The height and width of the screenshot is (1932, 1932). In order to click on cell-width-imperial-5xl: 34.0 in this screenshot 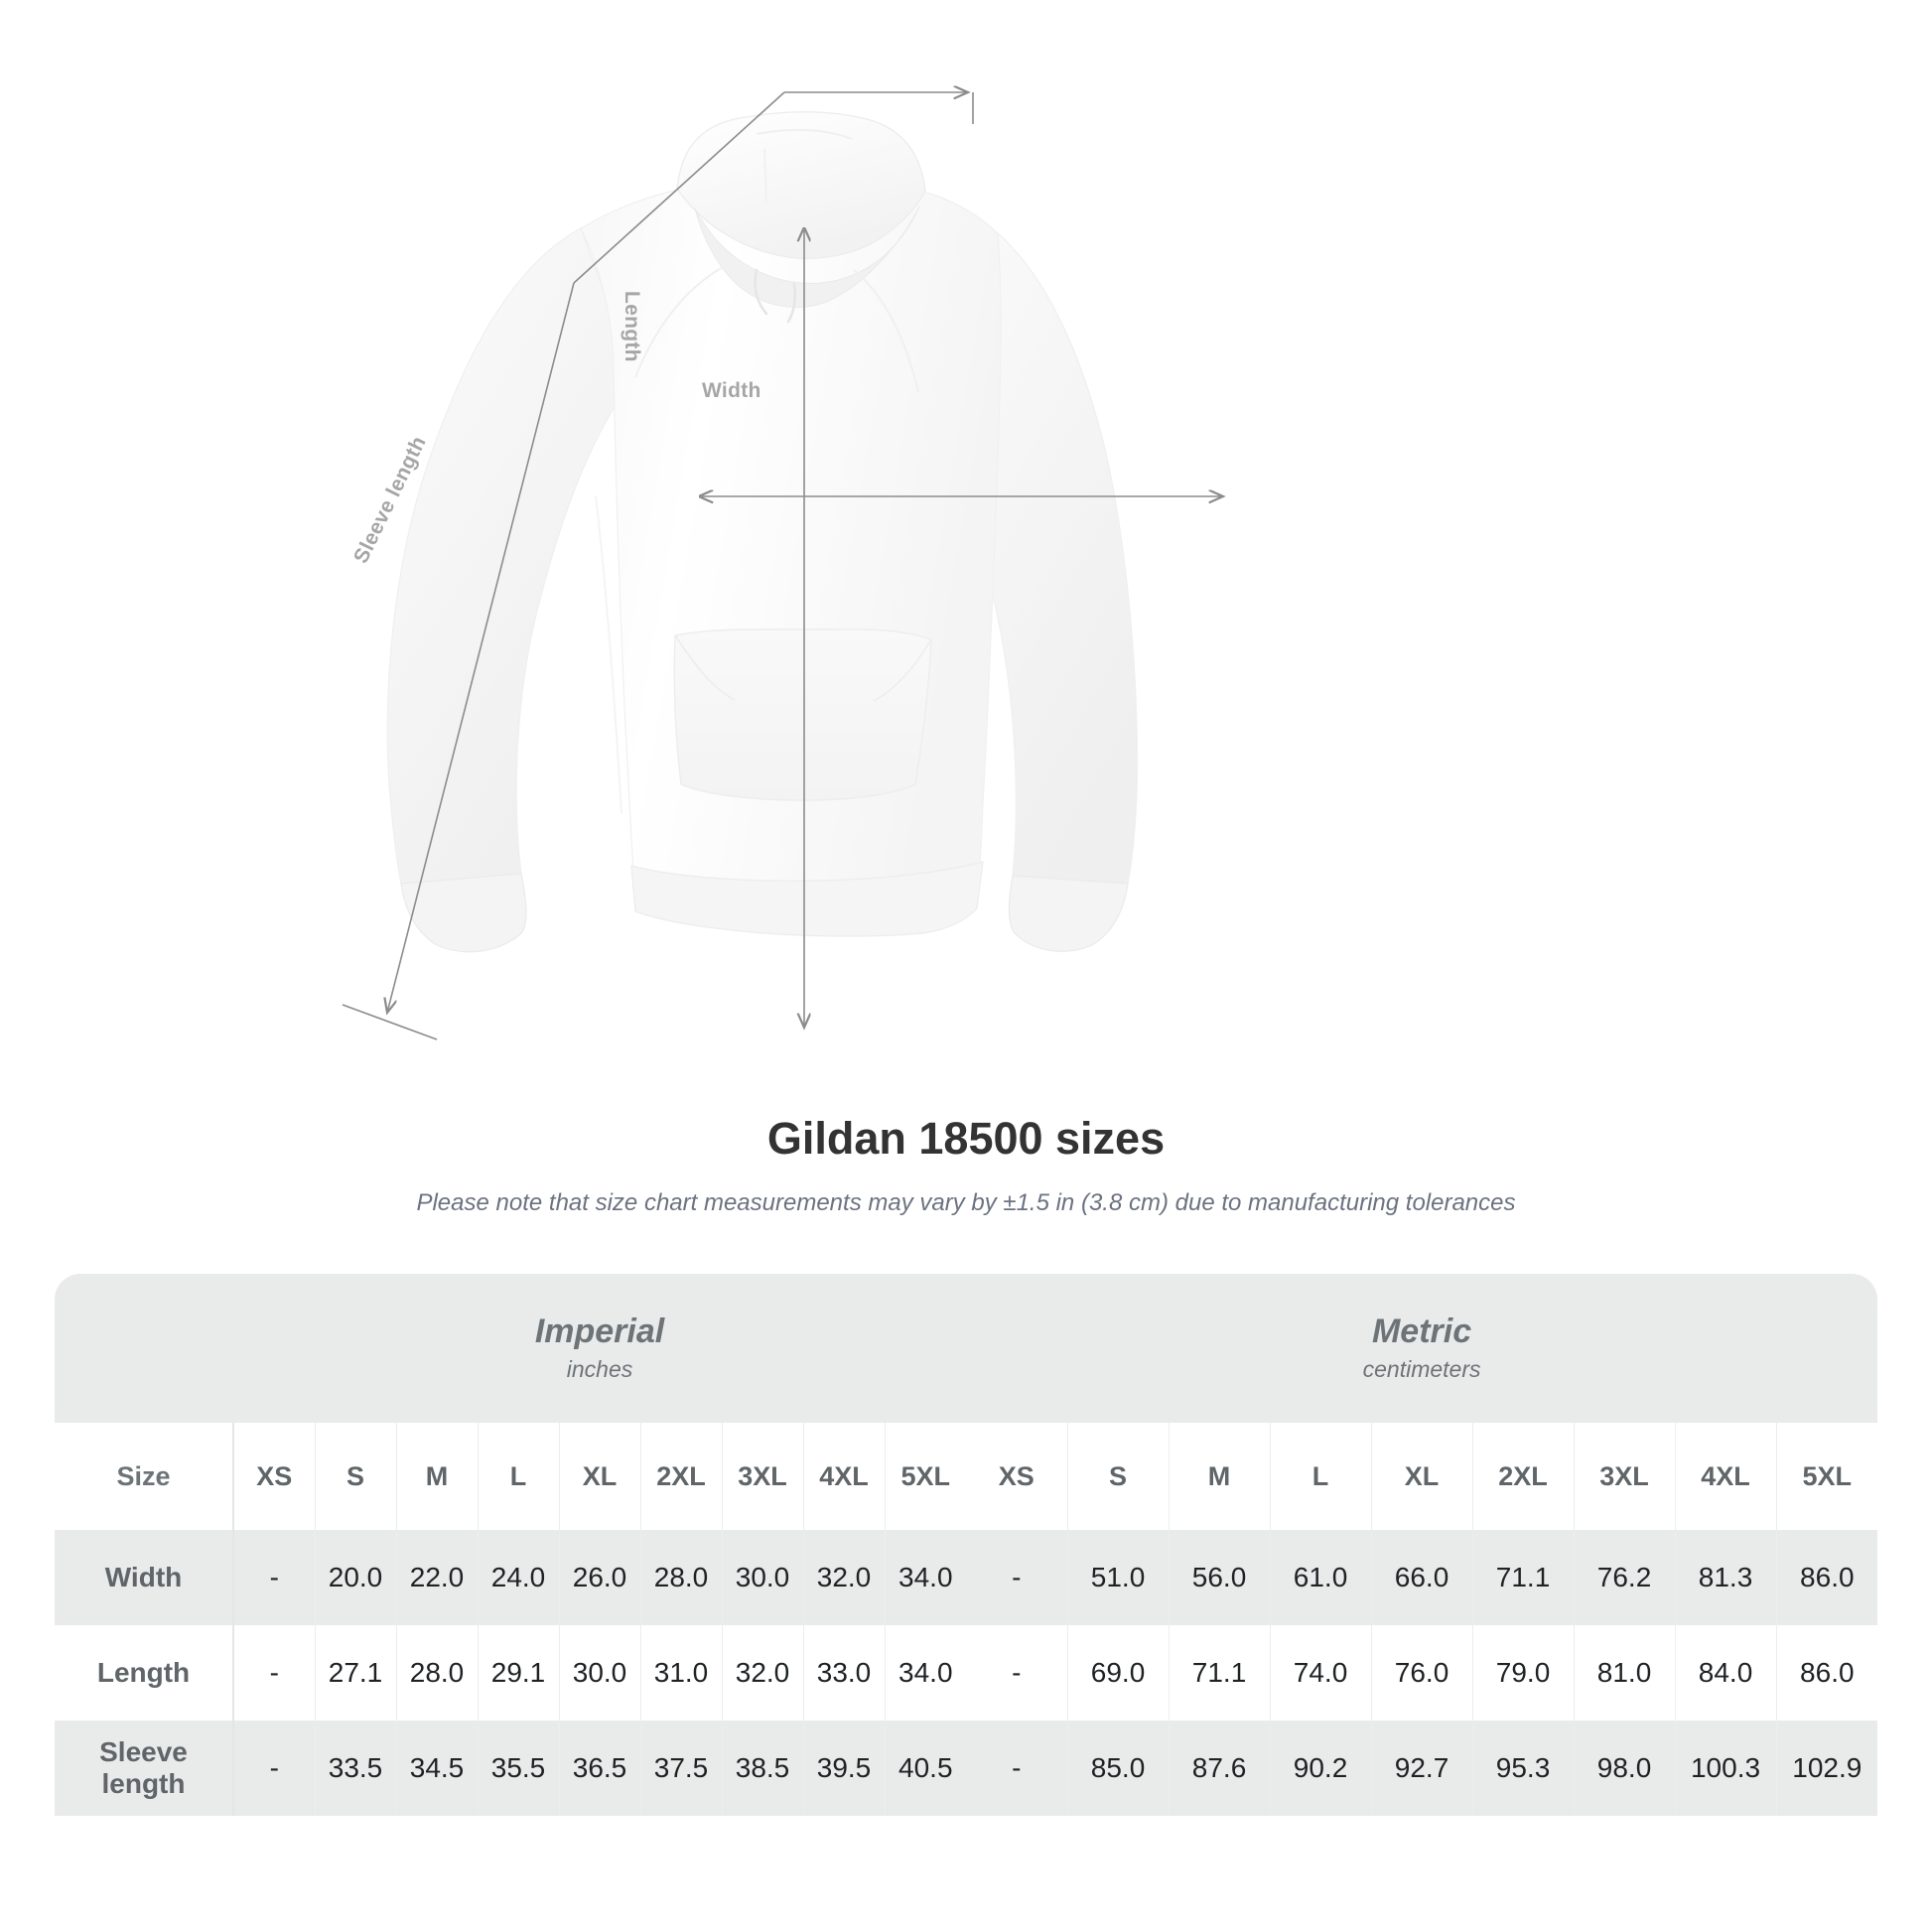, I will do `click(926, 1578)`.